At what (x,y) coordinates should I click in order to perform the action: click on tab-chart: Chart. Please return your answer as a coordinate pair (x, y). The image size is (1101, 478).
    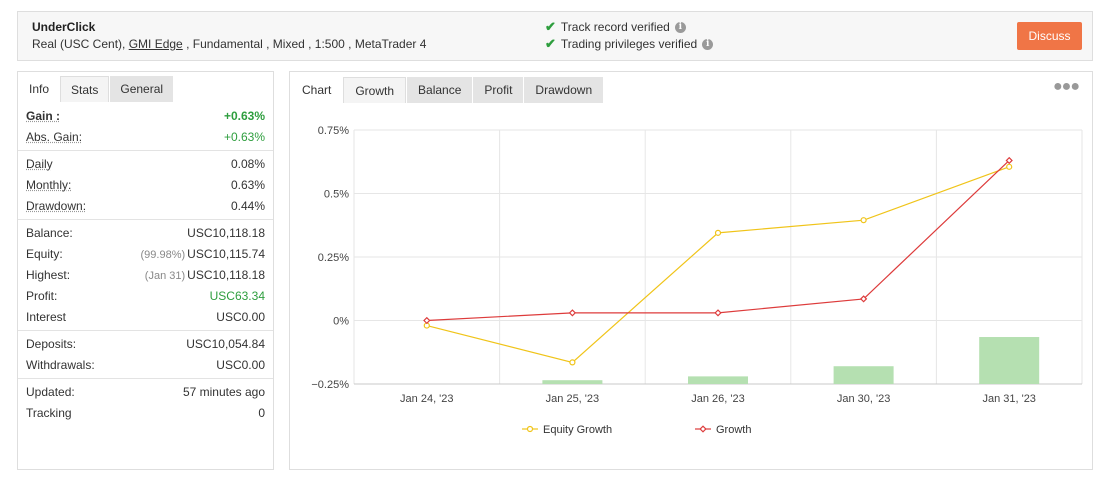
    Looking at the image, I should click on (317, 90).